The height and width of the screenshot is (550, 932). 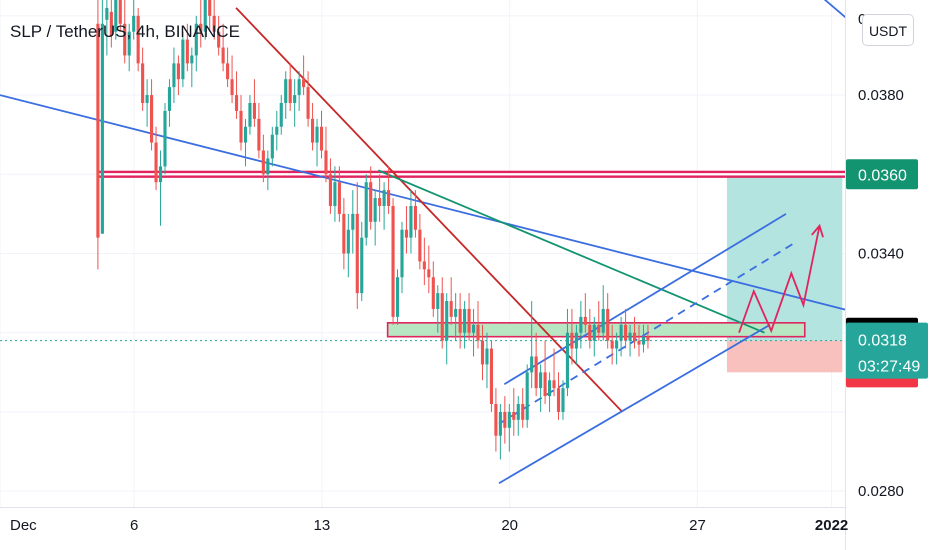 What do you see at coordinates (509, 525) in the screenshot?
I see `time-tick-label: 20` at bounding box center [509, 525].